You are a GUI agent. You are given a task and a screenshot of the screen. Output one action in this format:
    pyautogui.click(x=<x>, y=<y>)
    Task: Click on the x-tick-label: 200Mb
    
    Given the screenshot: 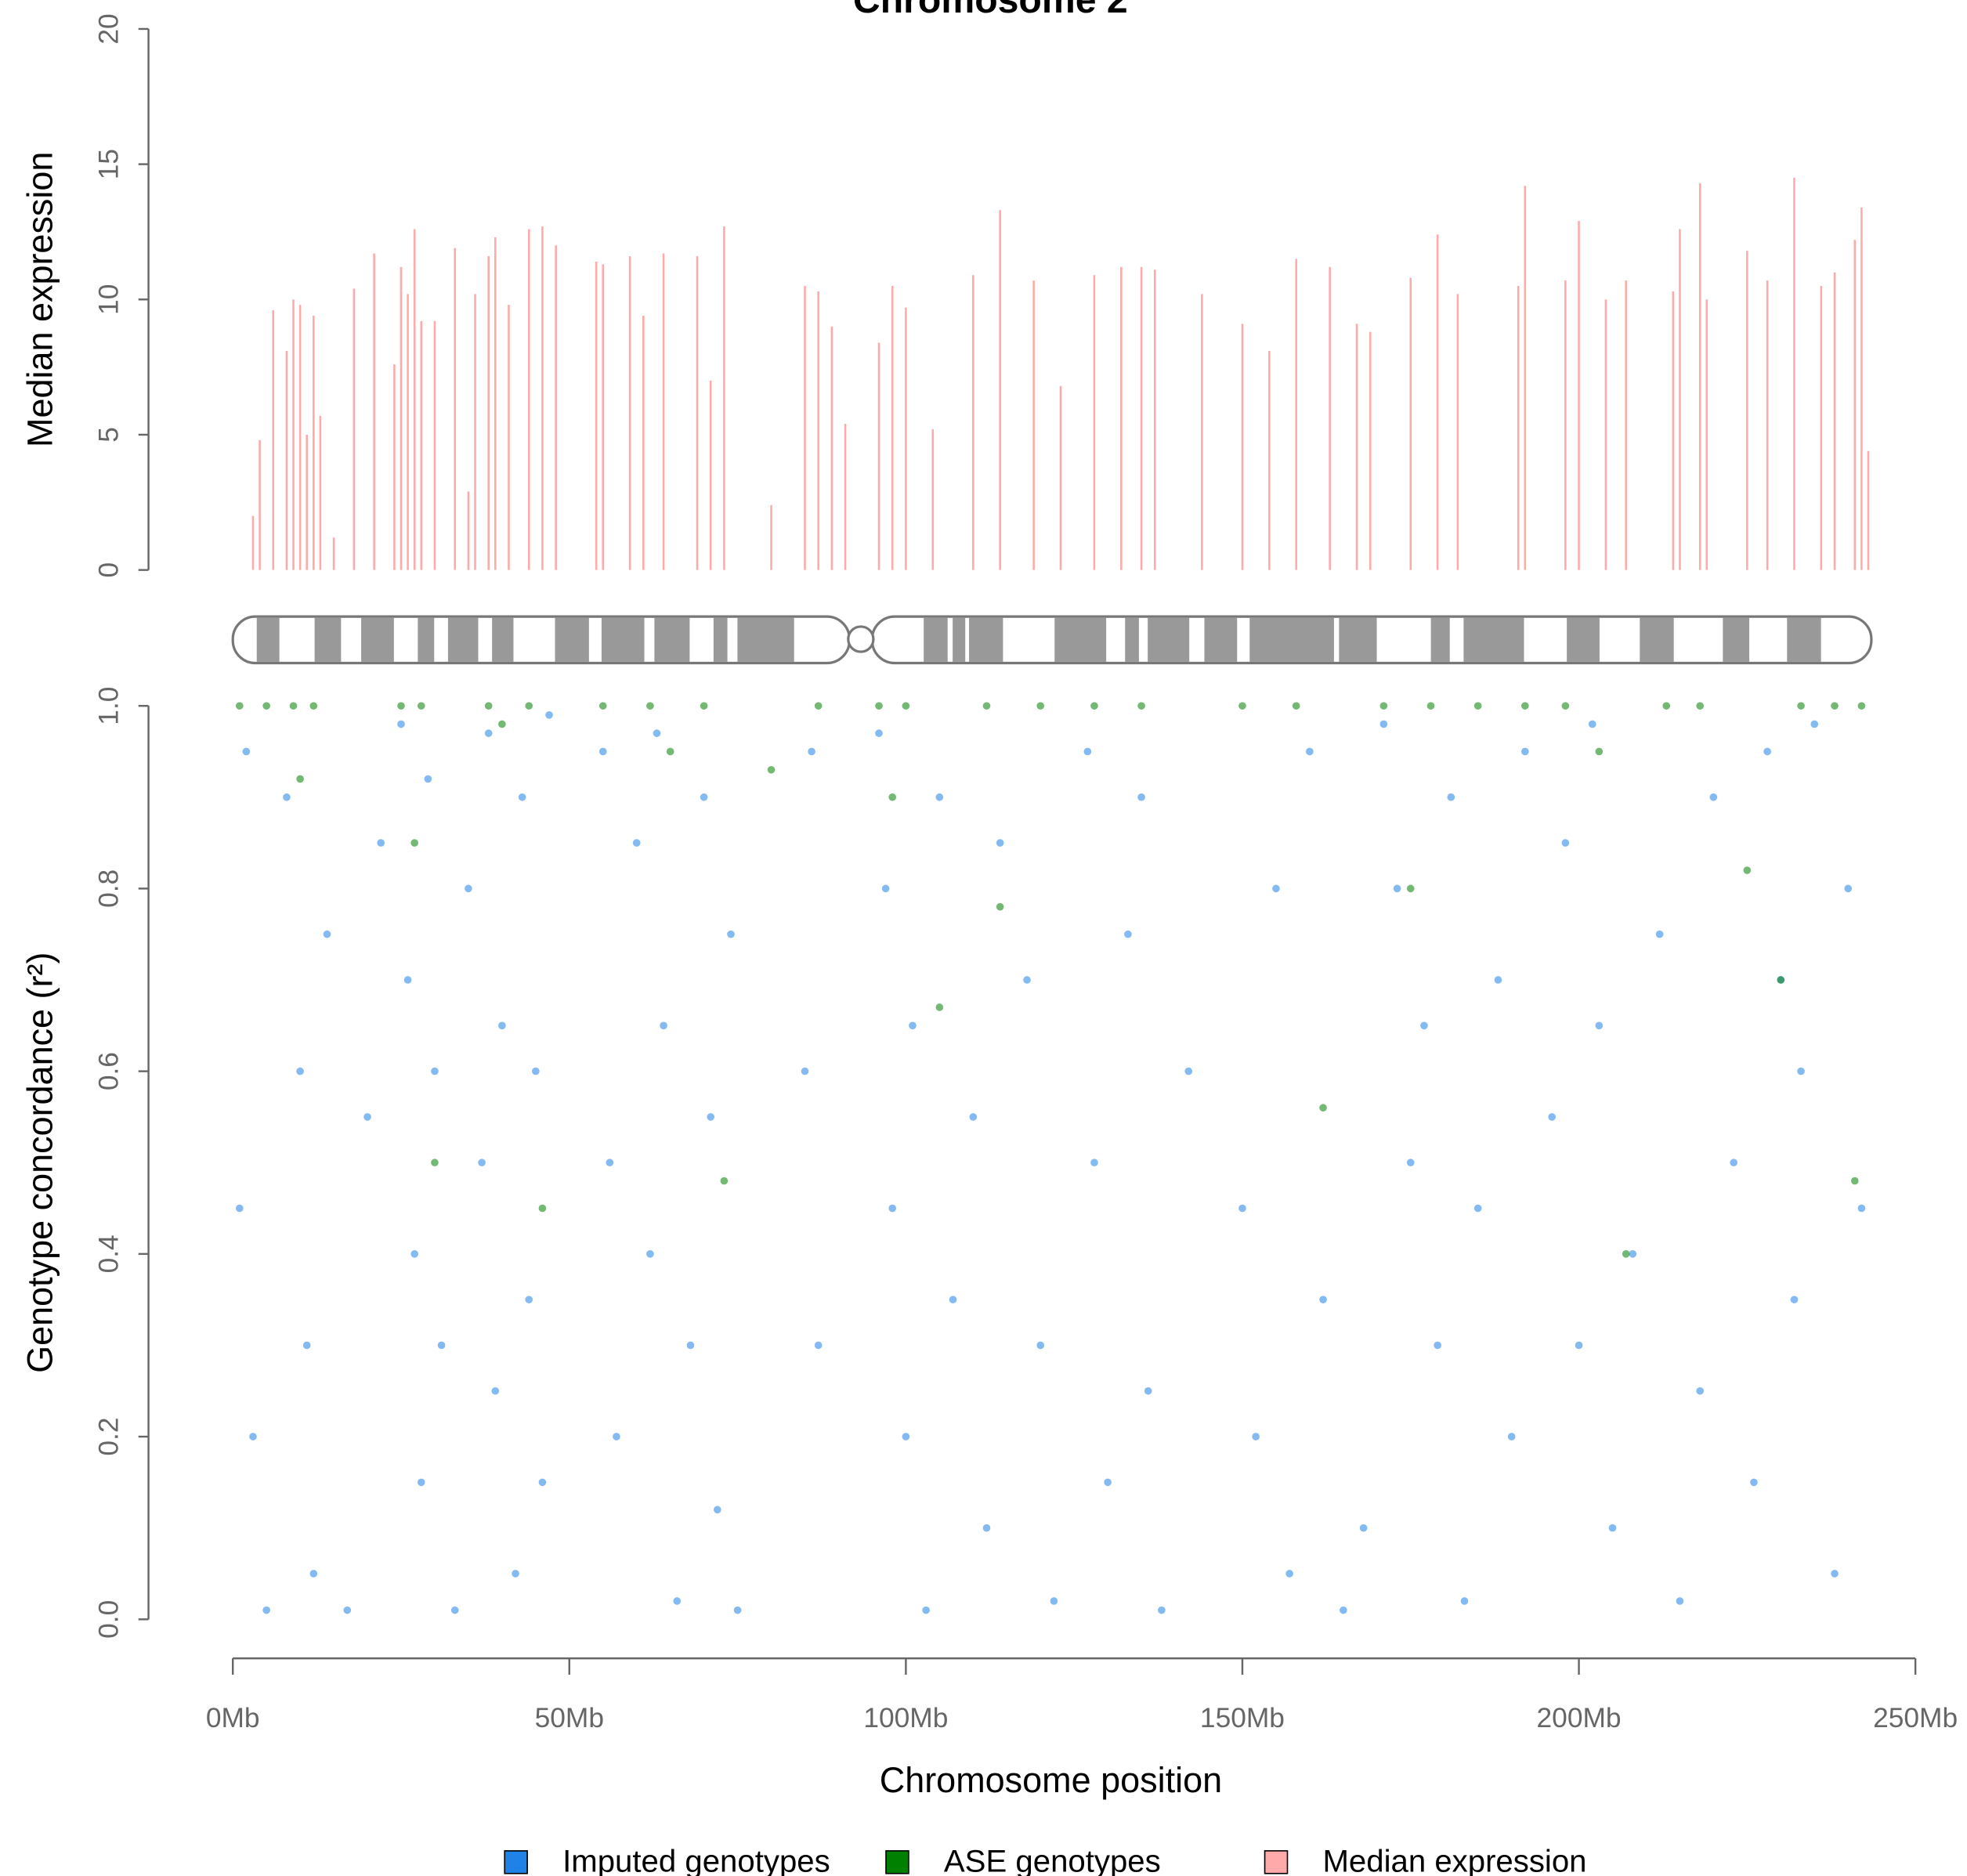 What is the action you would take?
    pyautogui.click(x=1579, y=1718)
    